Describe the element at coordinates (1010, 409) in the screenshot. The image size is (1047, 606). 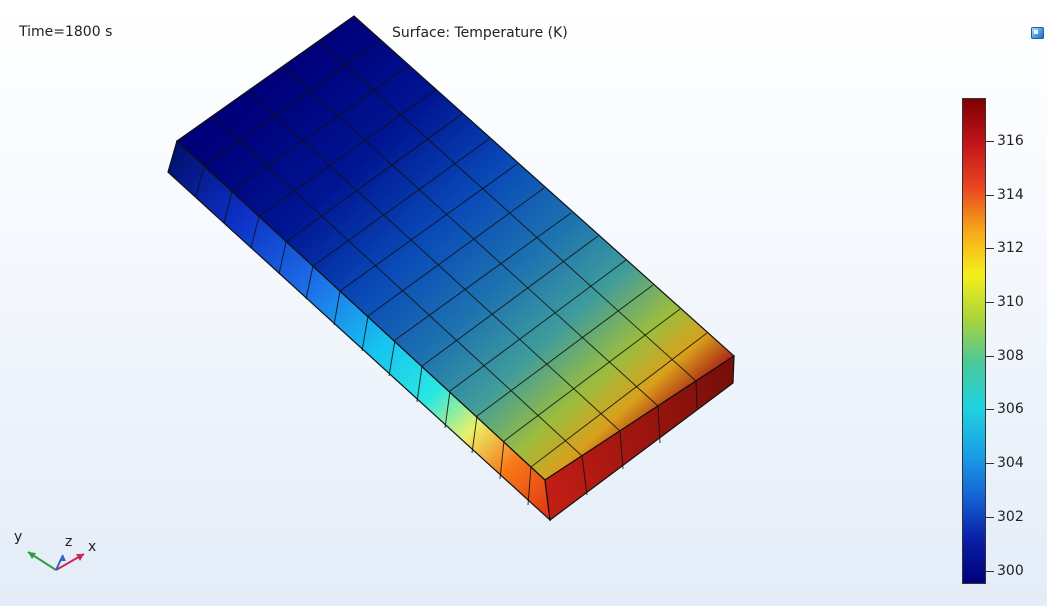
I see `color-legend-tick-label: 306` at that location.